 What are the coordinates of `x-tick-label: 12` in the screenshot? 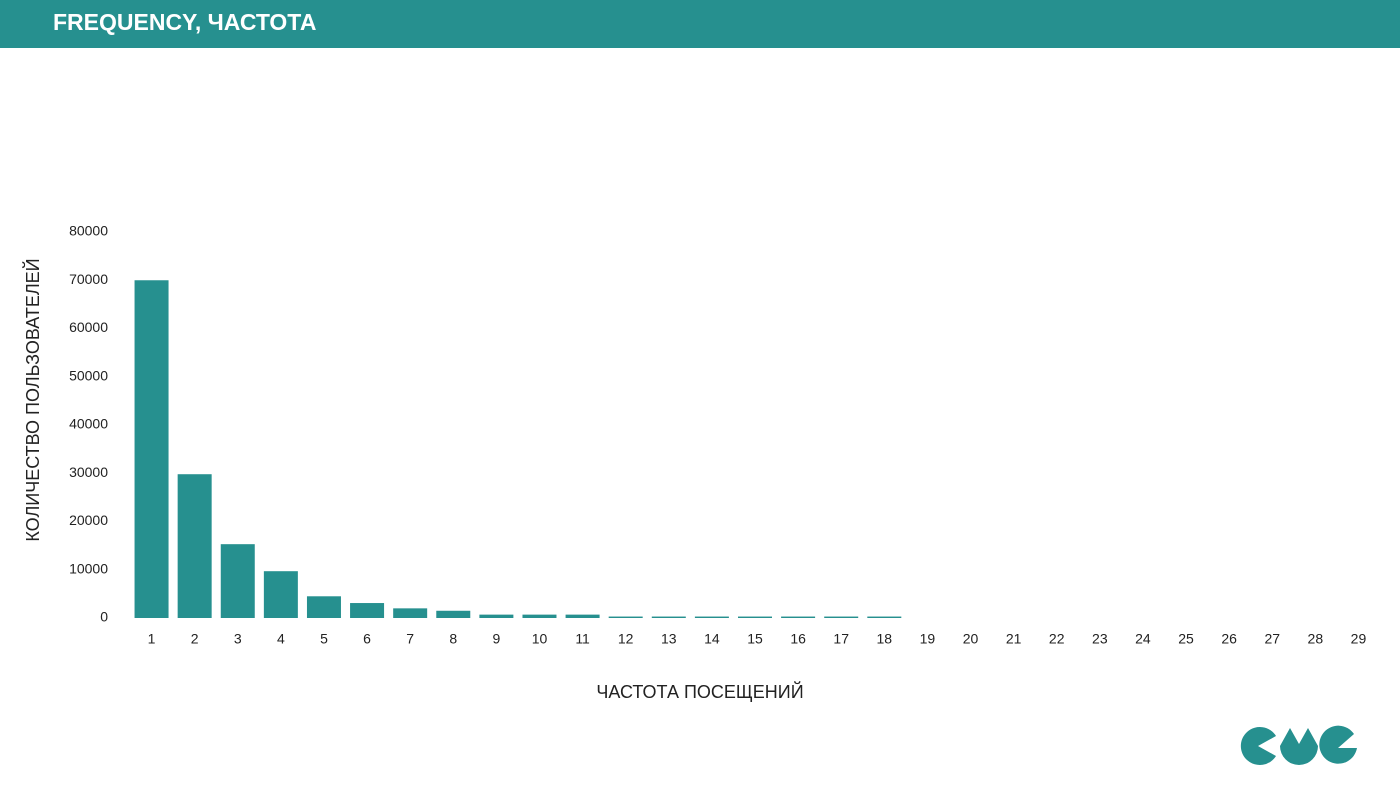 It's located at (626, 639).